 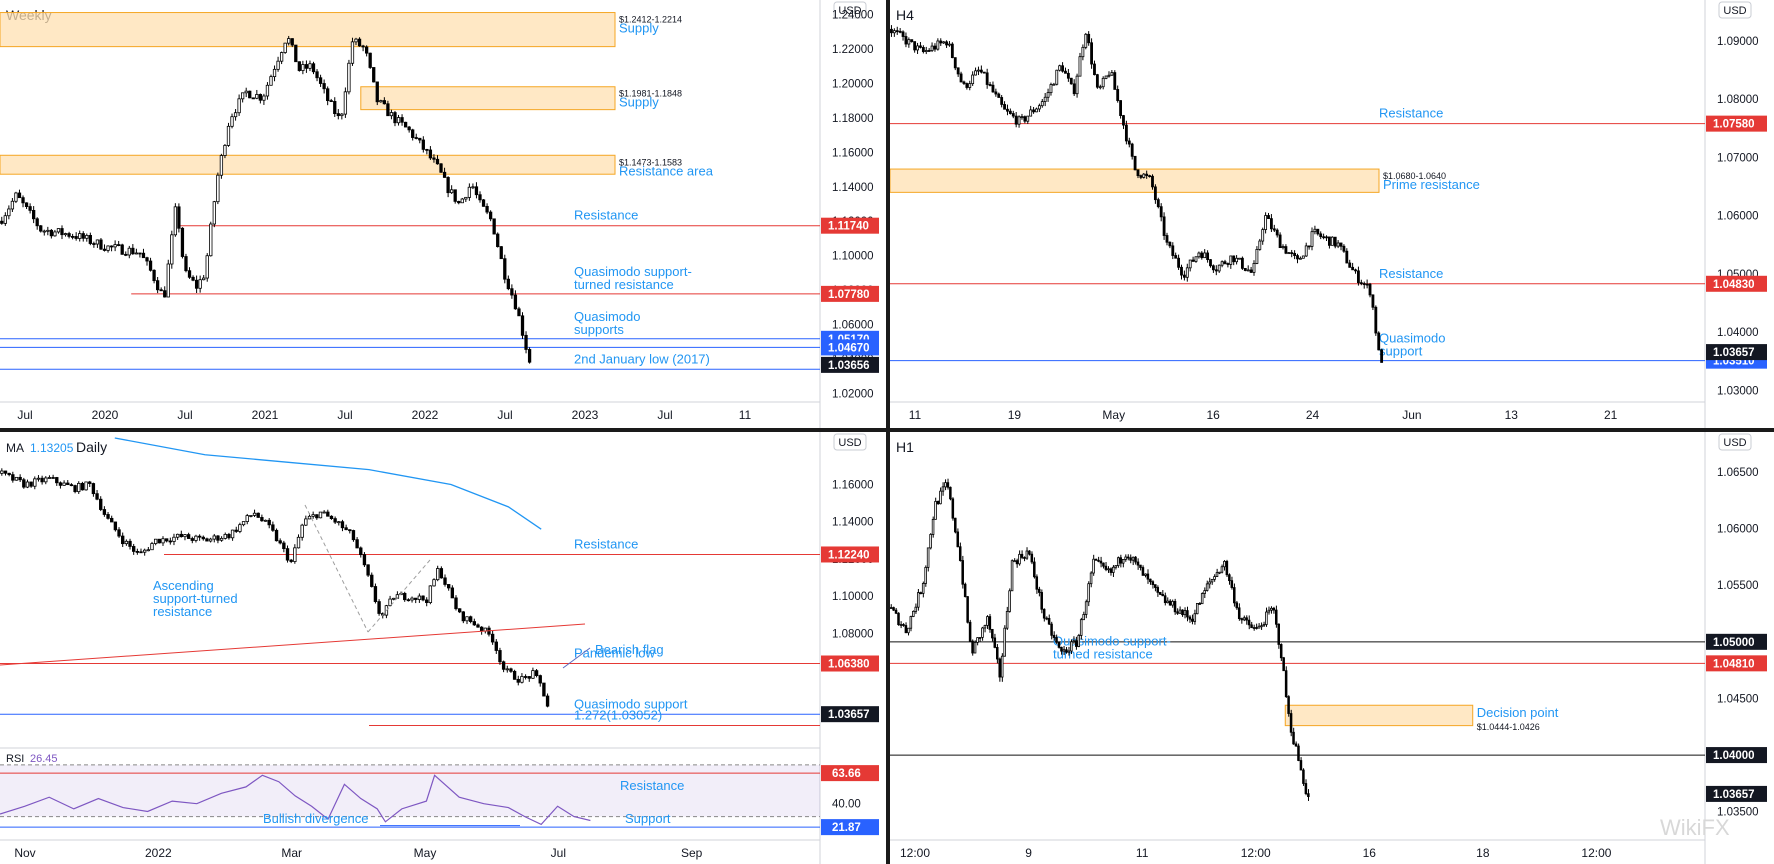 I want to click on h4-currency-button, so click(x=1735, y=10).